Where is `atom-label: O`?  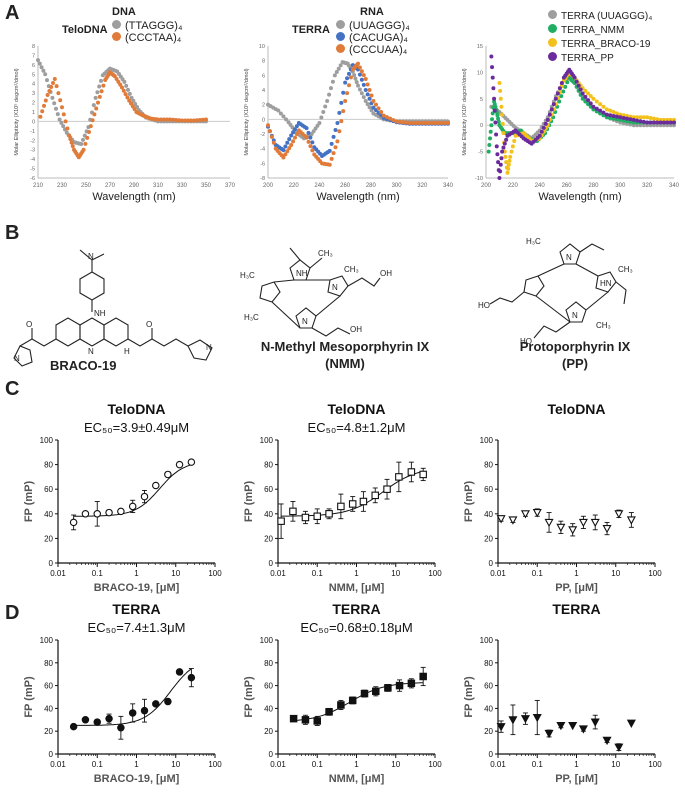 atom-label: O is located at coordinates (29, 324).